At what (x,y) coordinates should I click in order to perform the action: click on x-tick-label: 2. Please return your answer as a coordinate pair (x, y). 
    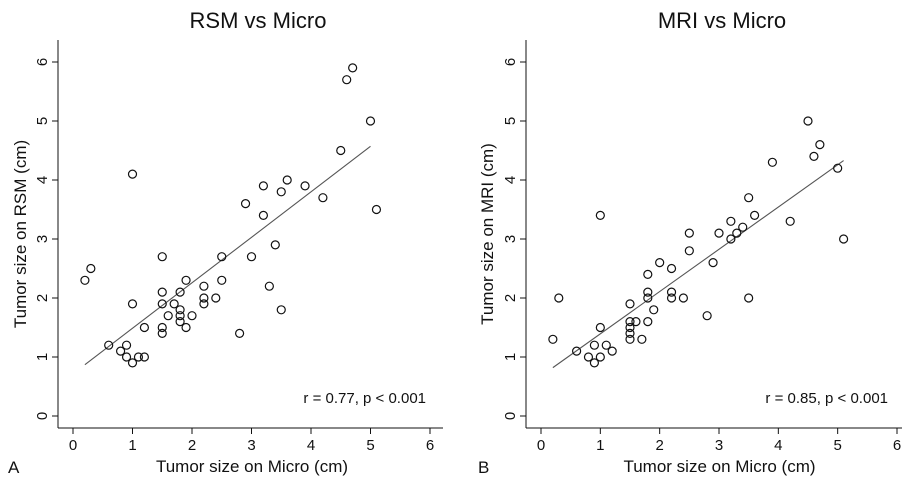
    Looking at the image, I should click on (659, 445).